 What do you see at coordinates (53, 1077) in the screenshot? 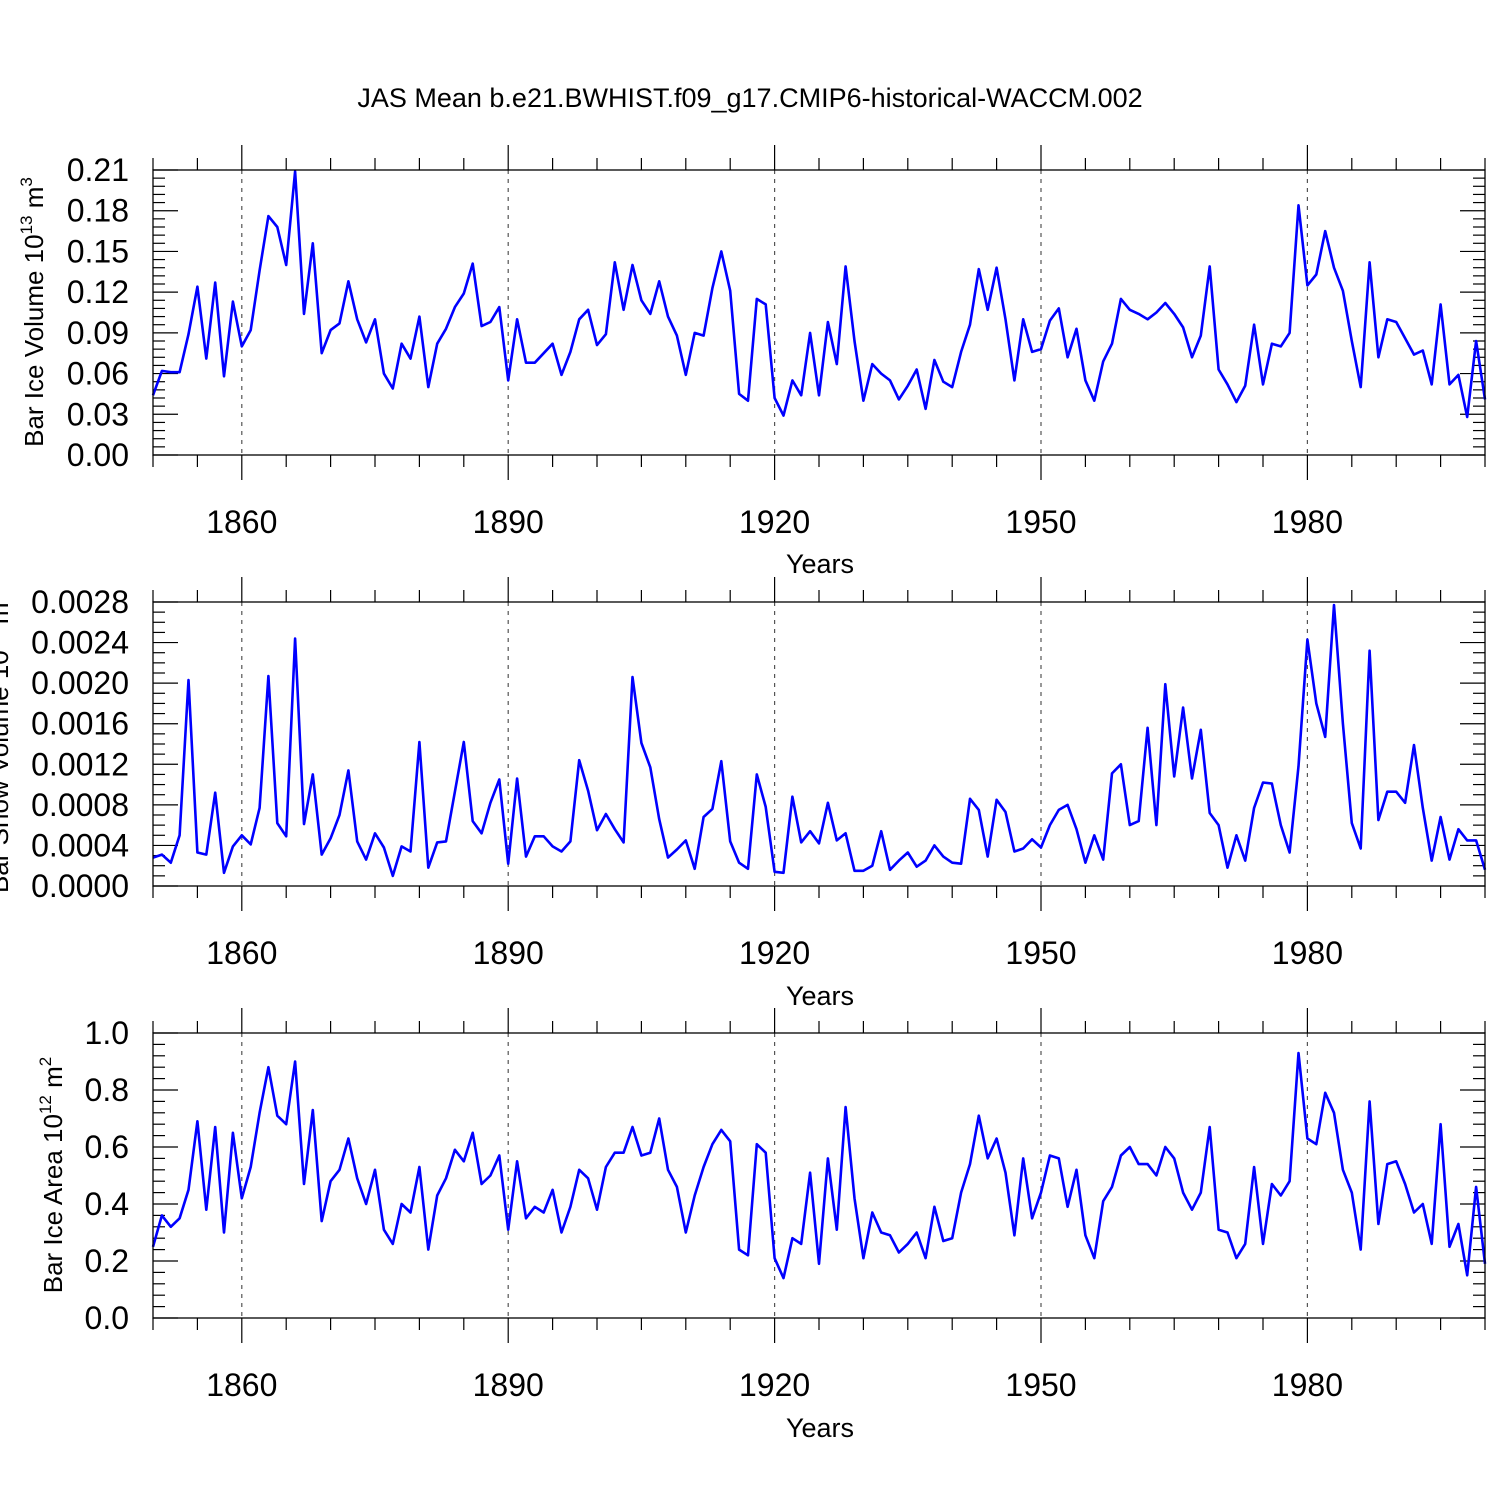
I see `panel-3-ylabel-unit: m` at bounding box center [53, 1077].